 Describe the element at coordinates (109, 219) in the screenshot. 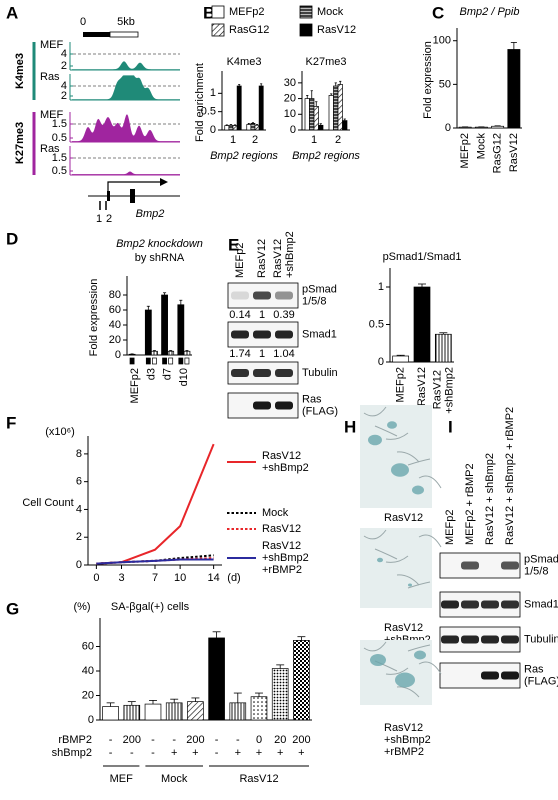

I see `region-label: 2` at that location.